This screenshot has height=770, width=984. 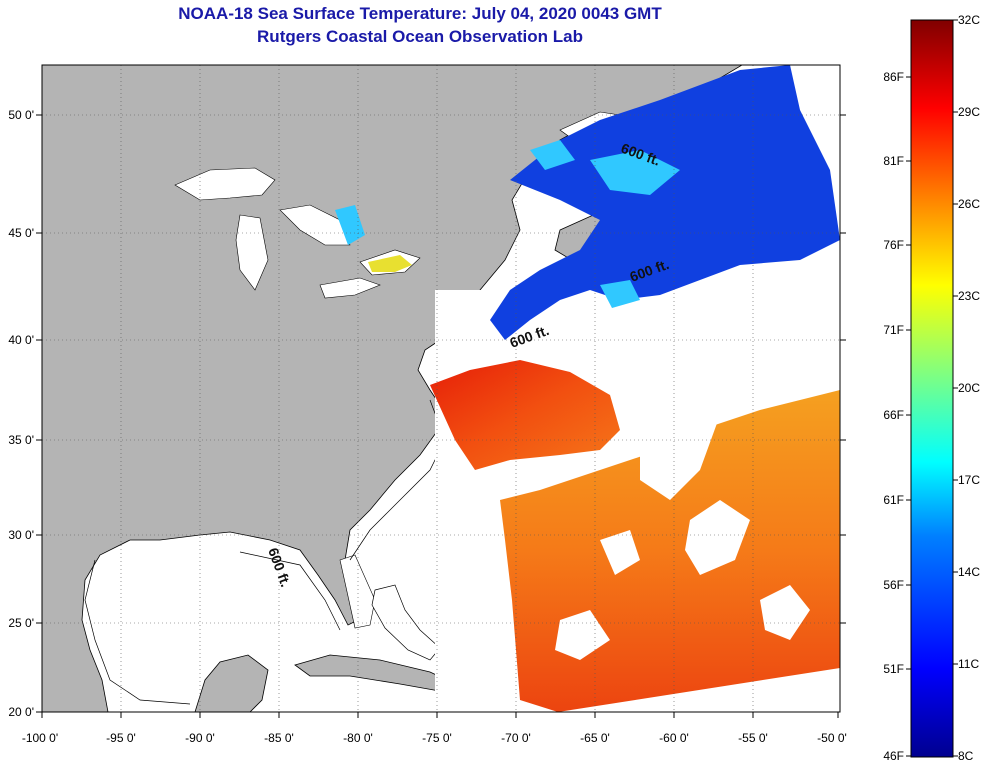 I want to click on sst-swath-gulfstream, so click(x=525, y=415).